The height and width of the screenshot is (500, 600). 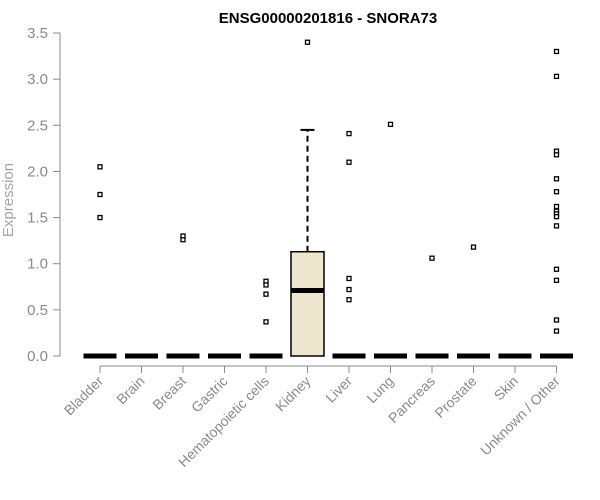 What do you see at coordinates (520, 416) in the screenshot?
I see `x-tick-label: Unknown / Other` at bounding box center [520, 416].